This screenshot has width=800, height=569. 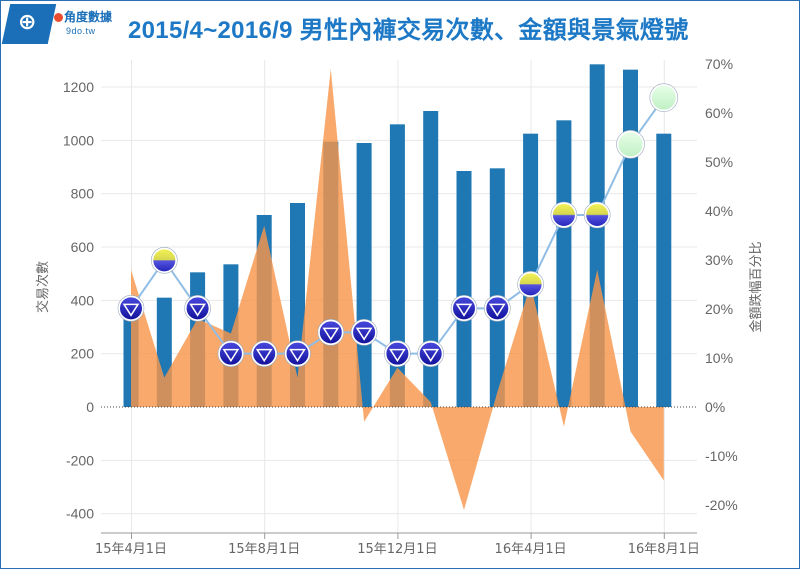 What do you see at coordinates (131, 549) in the screenshot?
I see `x-tick-label: 15年4月1日` at bounding box center [131, 549].